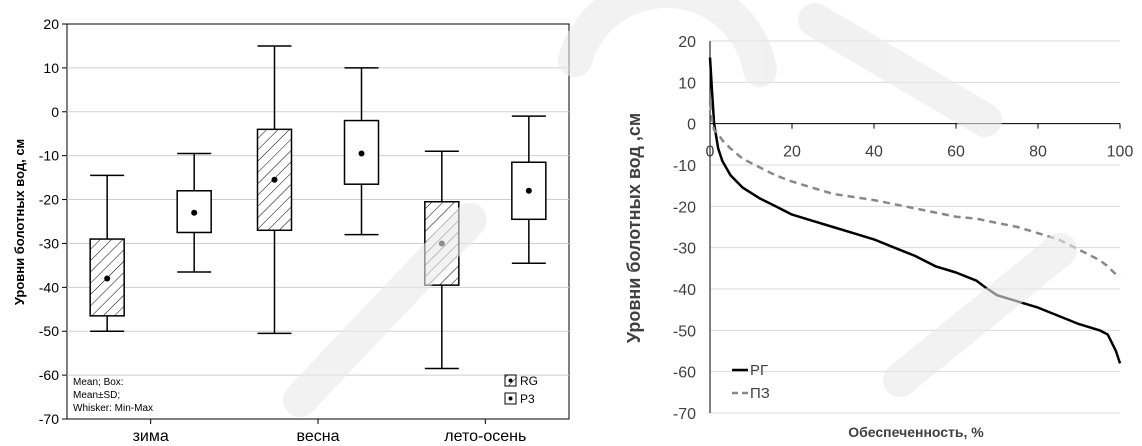  I want to click on note-line-2: Mean±SD;, so click(96, 395).